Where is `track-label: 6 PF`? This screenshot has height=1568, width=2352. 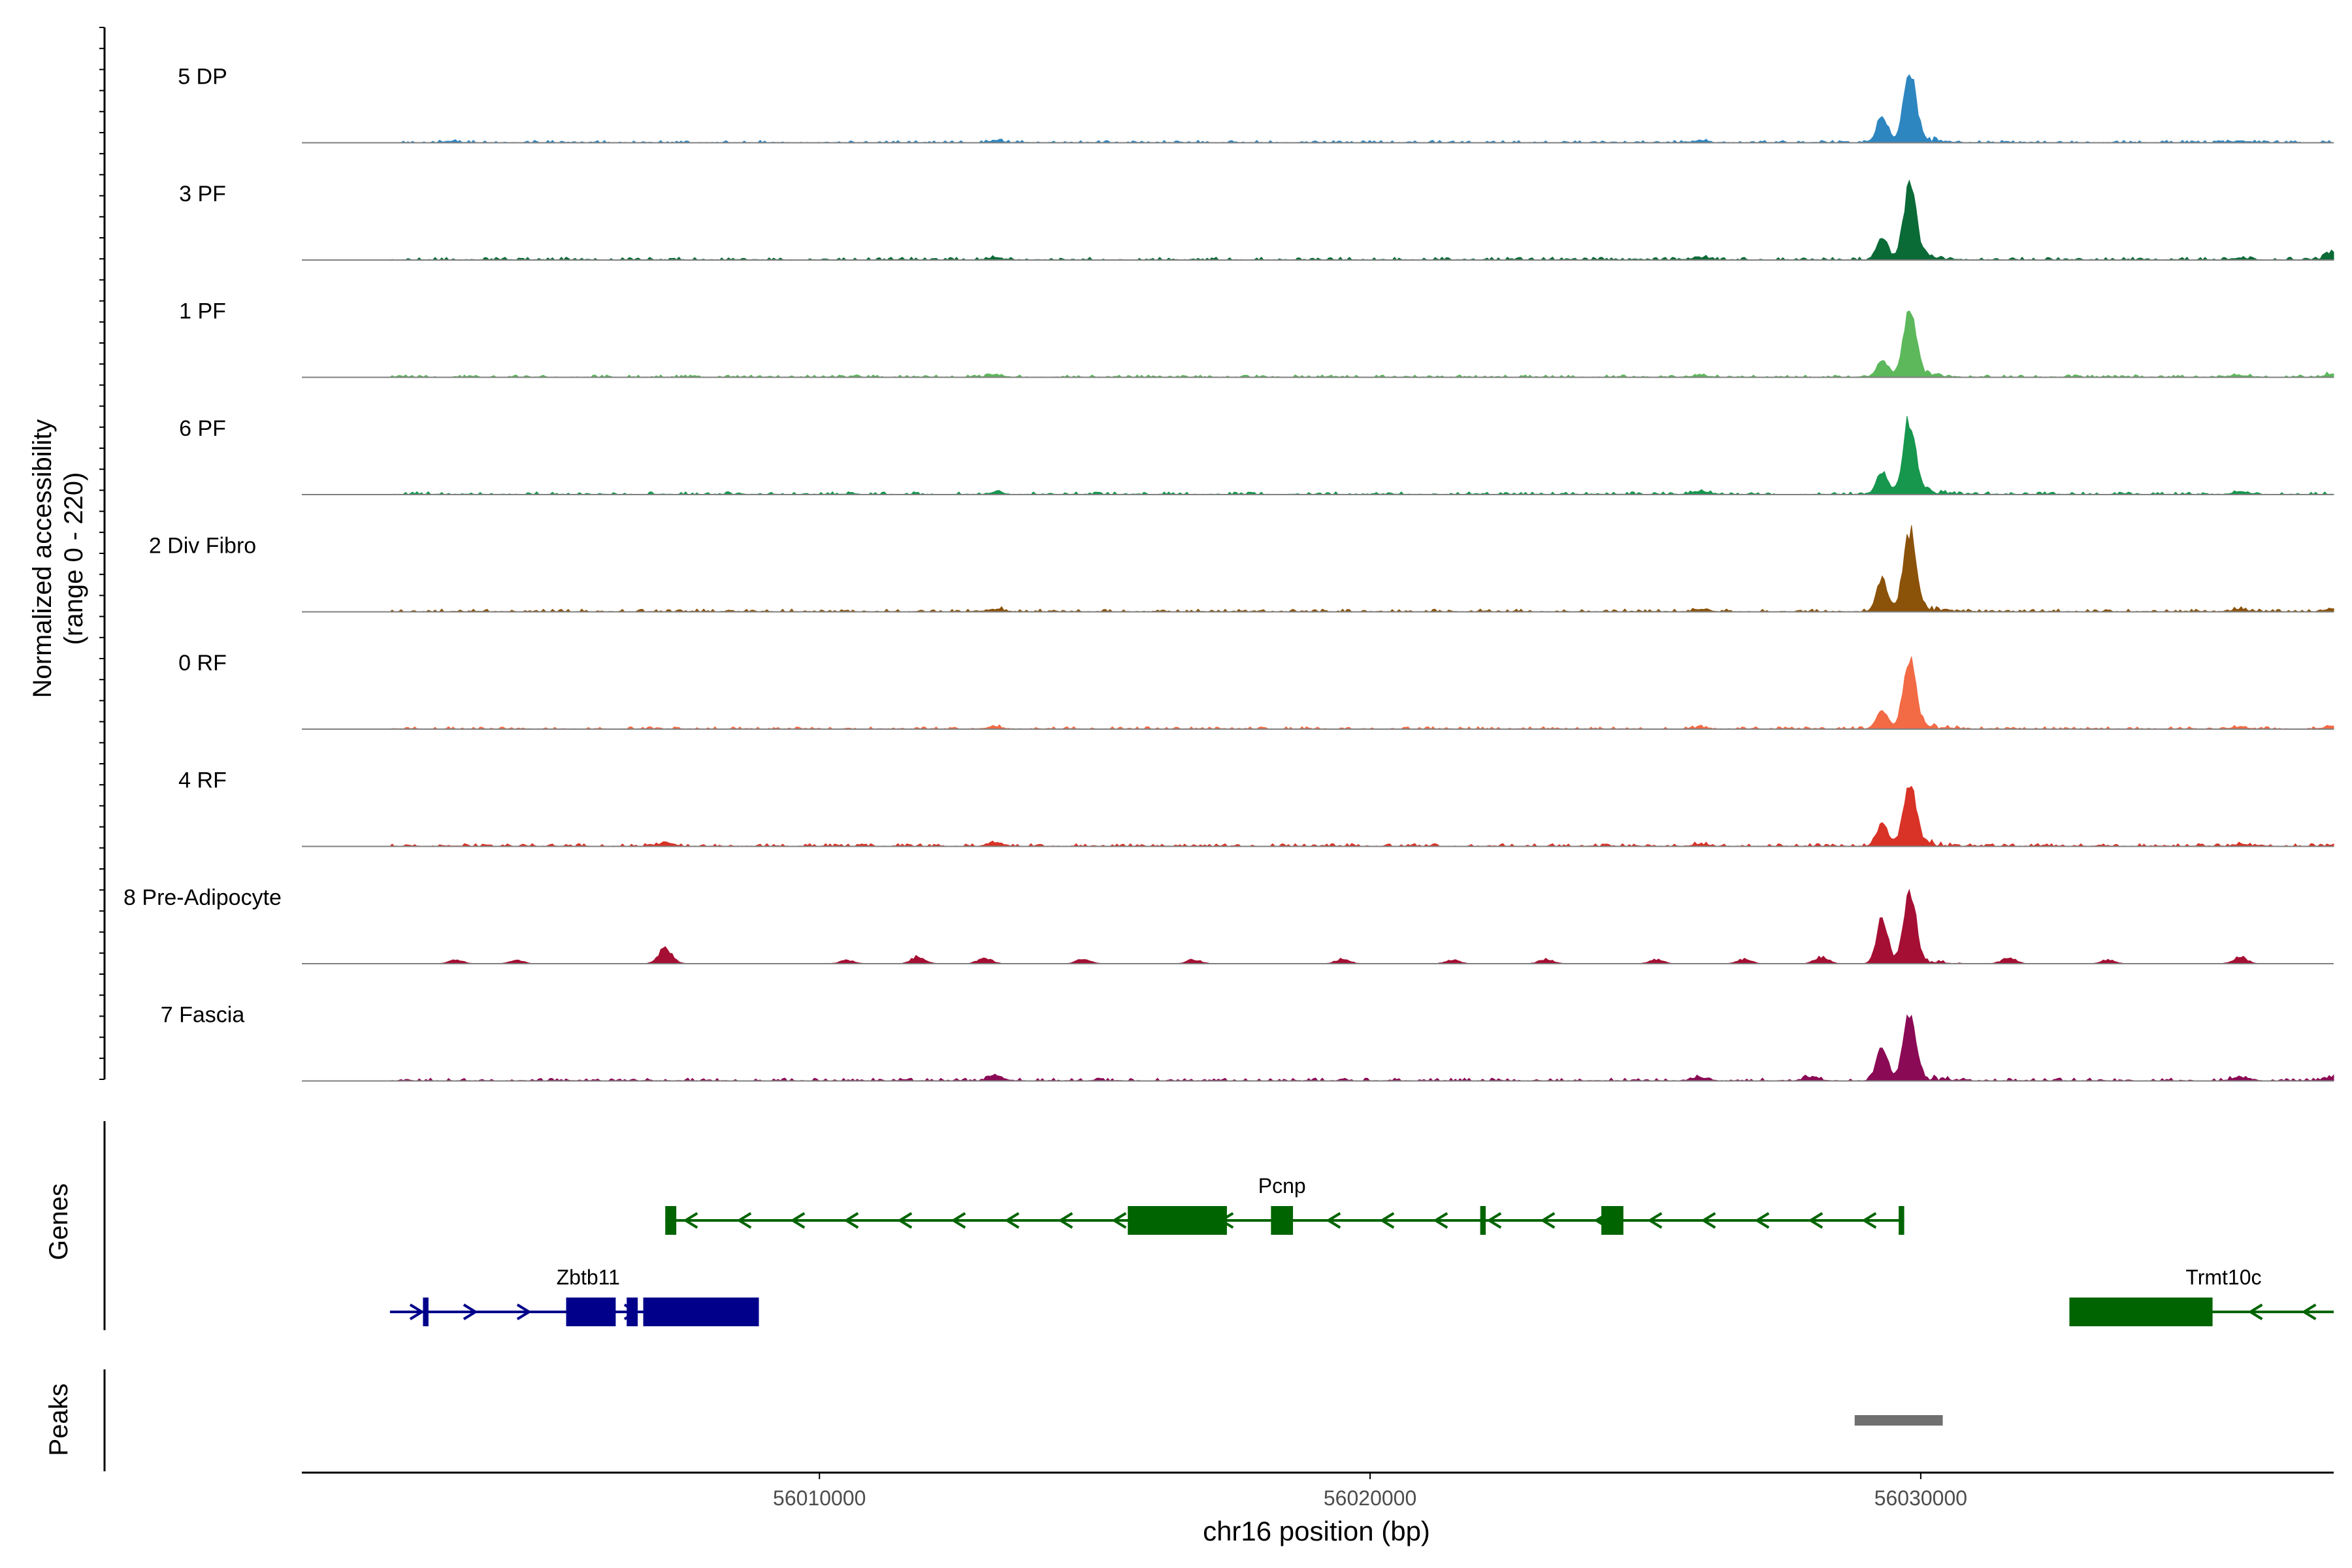 track-label: 6 PF is located at coordinates (202, 428).